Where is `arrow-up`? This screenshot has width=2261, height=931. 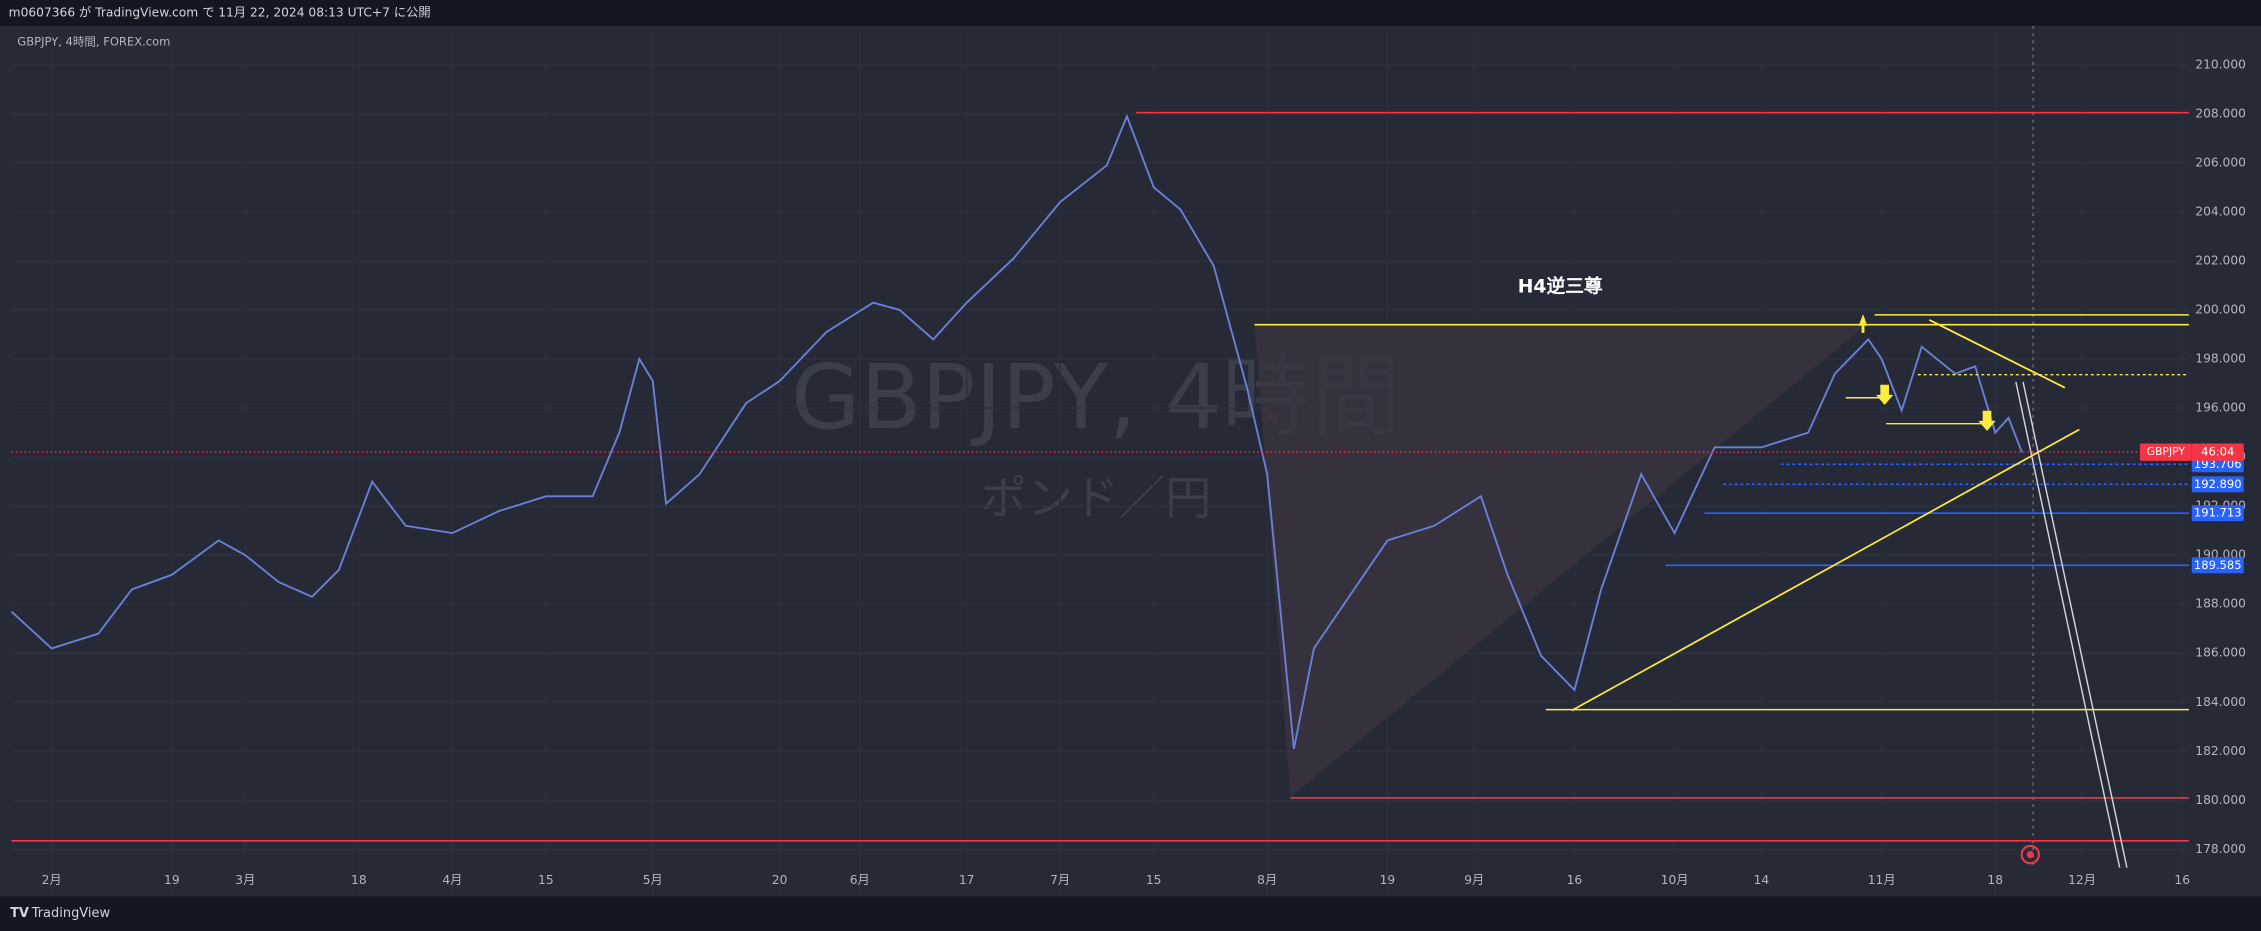 arrow-up is located at coordinates (1863, 323).